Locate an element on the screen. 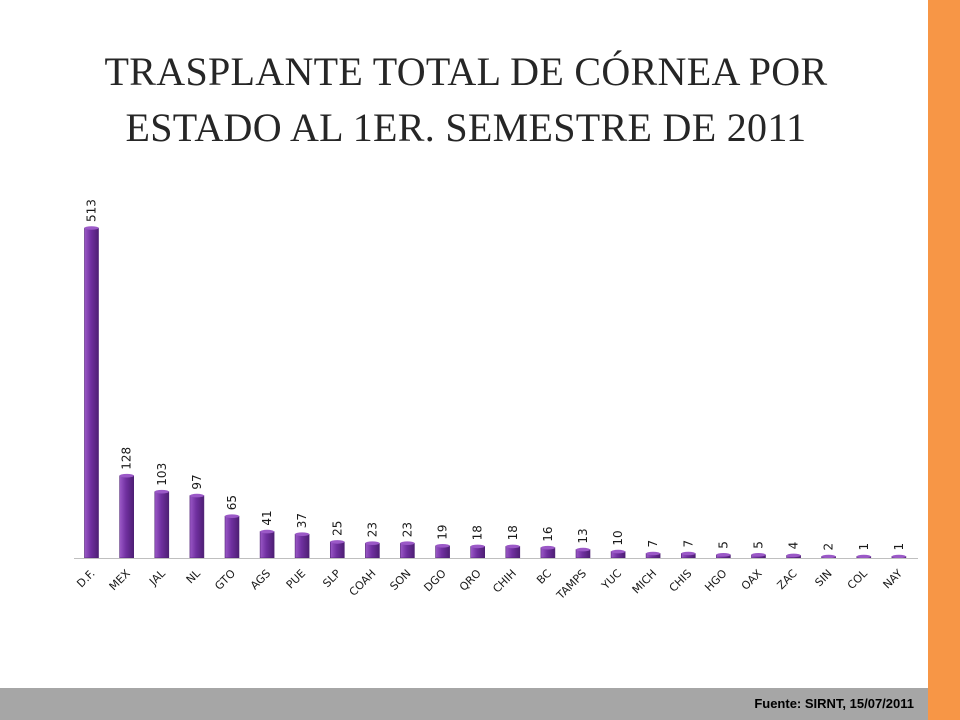 This screenshot has height=720, width=960. bar-son is located at coordinates (407, 550).